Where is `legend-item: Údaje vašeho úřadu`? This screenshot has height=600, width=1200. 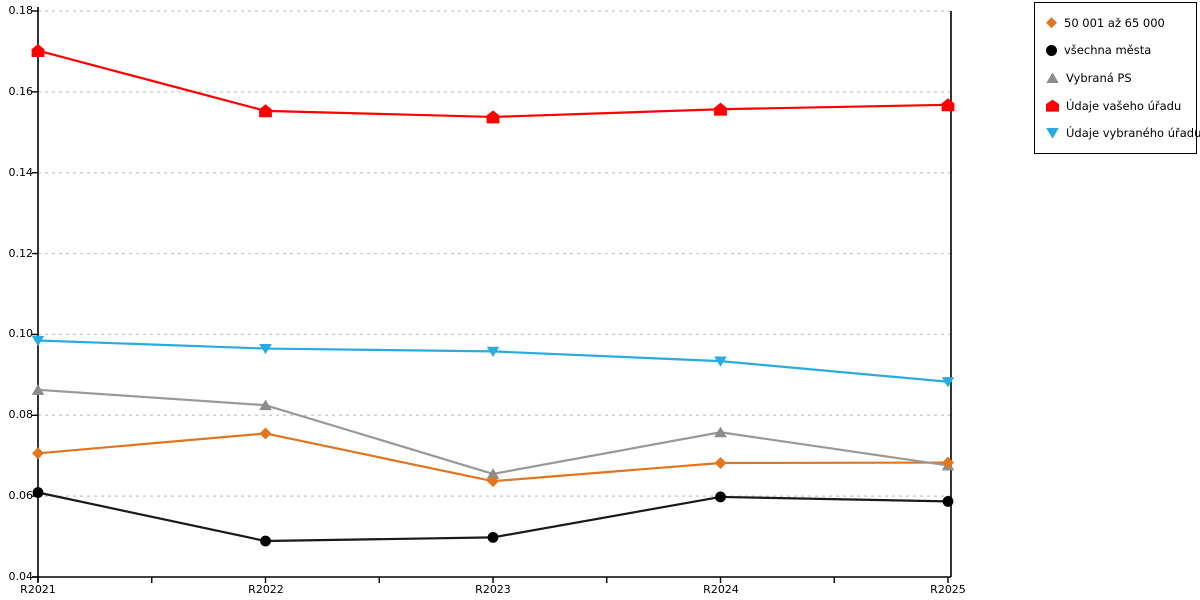
legend-item: Údaje vašeho úřadu is located at coordinates (1115, 106).